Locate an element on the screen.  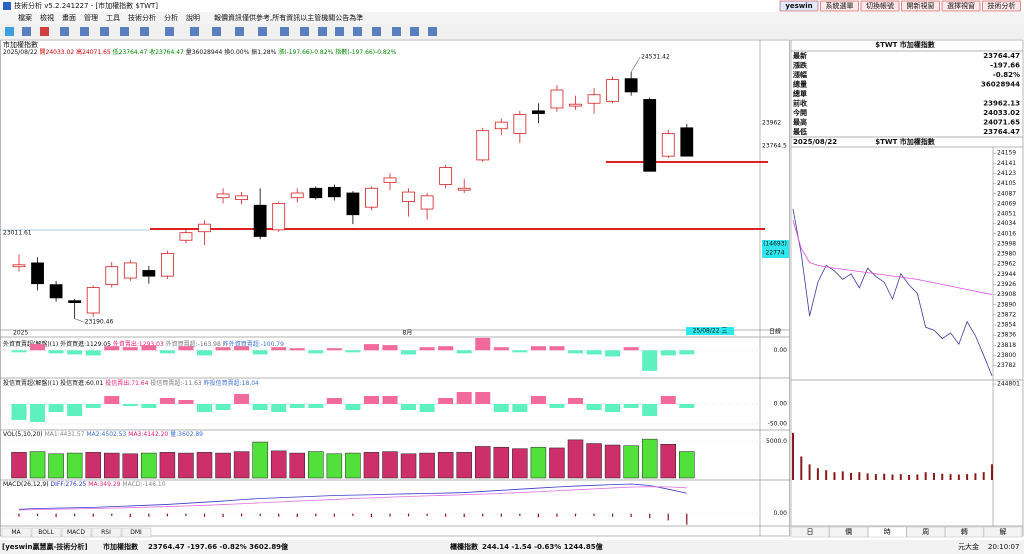
annotation: 23764.5 is located at coordinates (774, 146).